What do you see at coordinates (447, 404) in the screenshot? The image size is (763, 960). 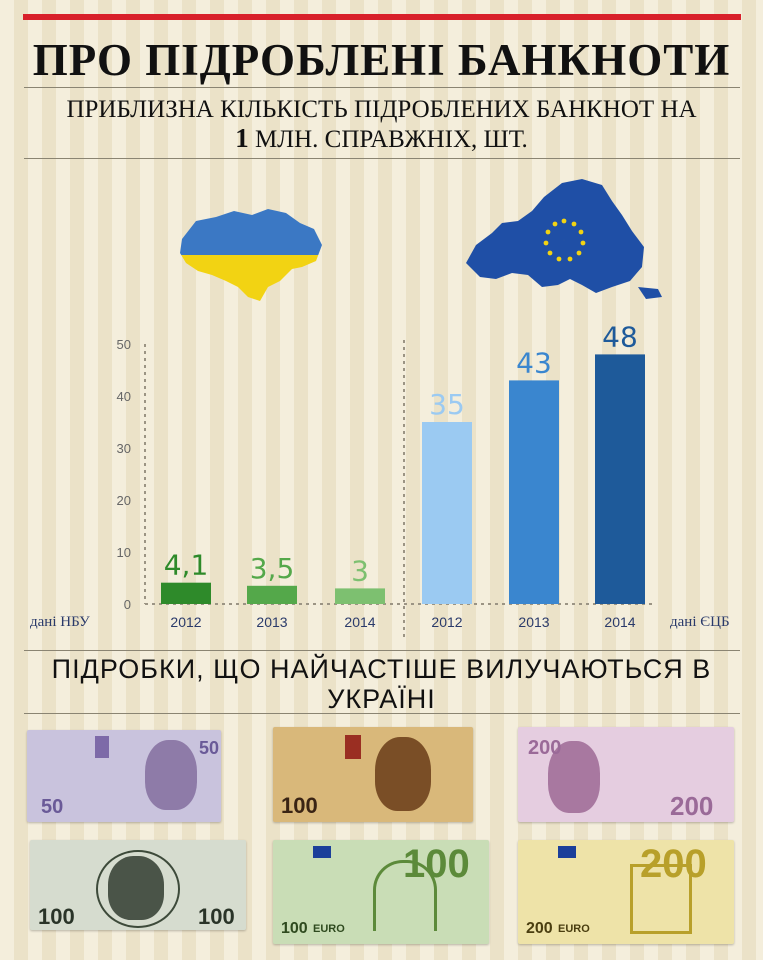 I see `data-label: 35` at bounding box center [447, 404].